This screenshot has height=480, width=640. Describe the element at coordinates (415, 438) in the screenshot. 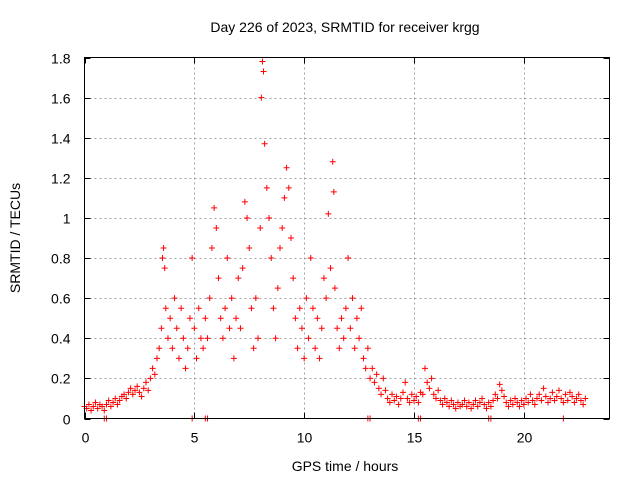

I see `x-tick-label: 15` at that location.